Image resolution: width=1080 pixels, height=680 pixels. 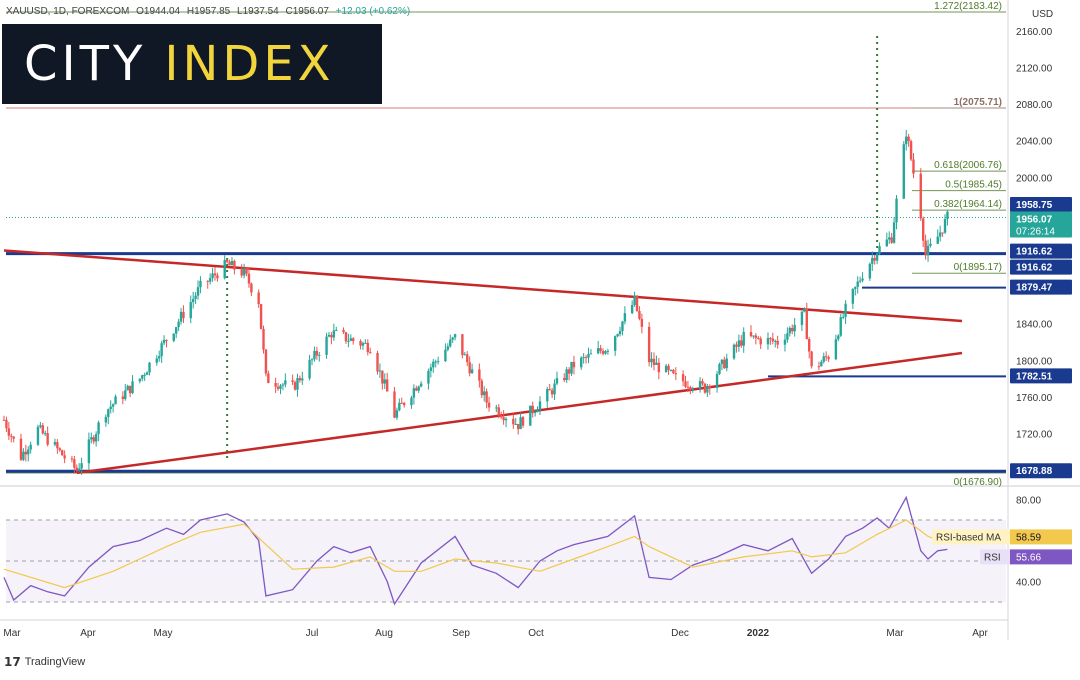 I want to click on price-axis-tick: 2040.00, so click(x=1034, y=142).